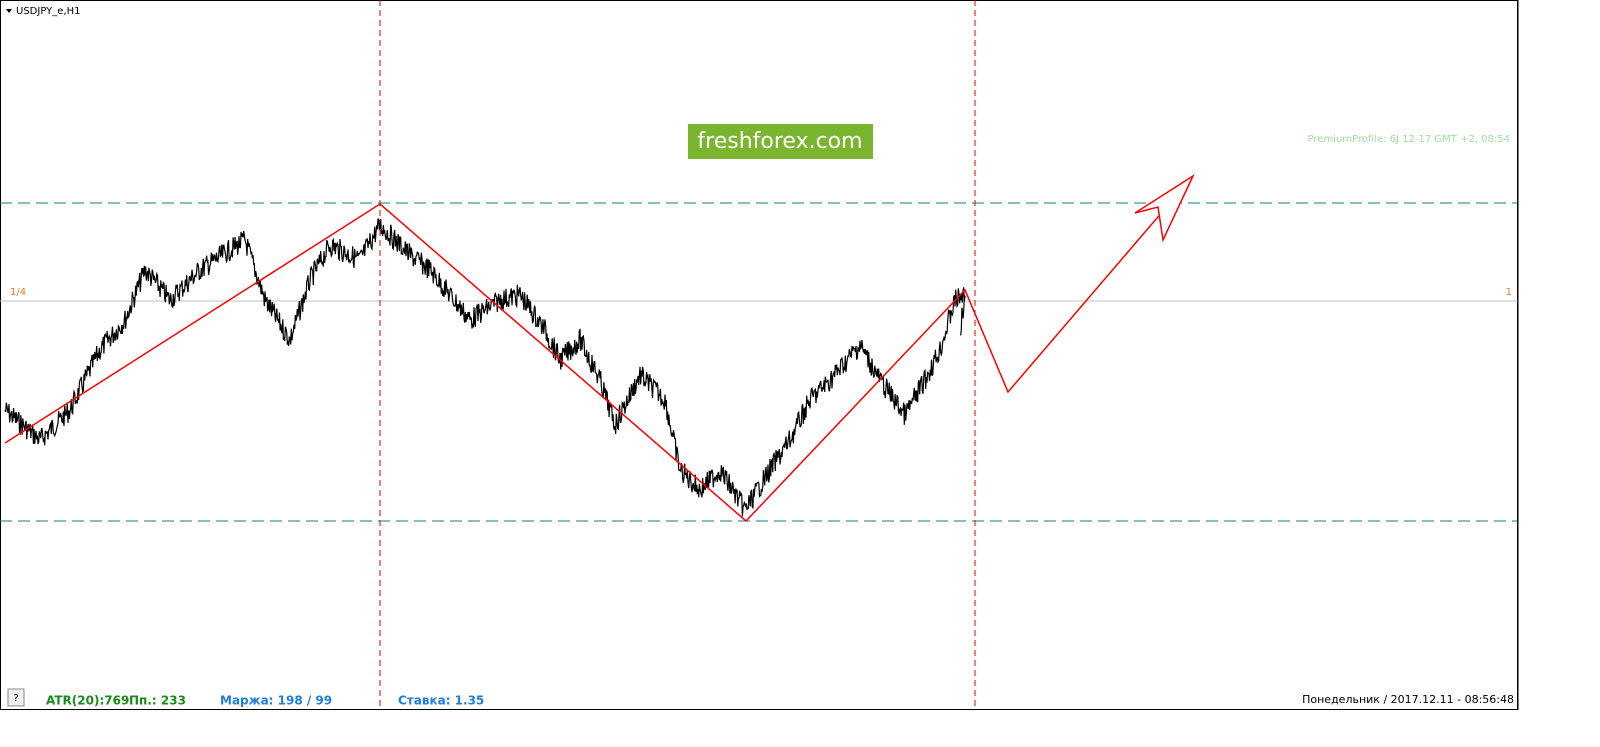 The height and width of the screenshot is (747, 1600). What do you see at coordinates (48, 11) in the screenshot?
I see `window-title: USDJPY_e,H1` at bounding box center [48, 11].